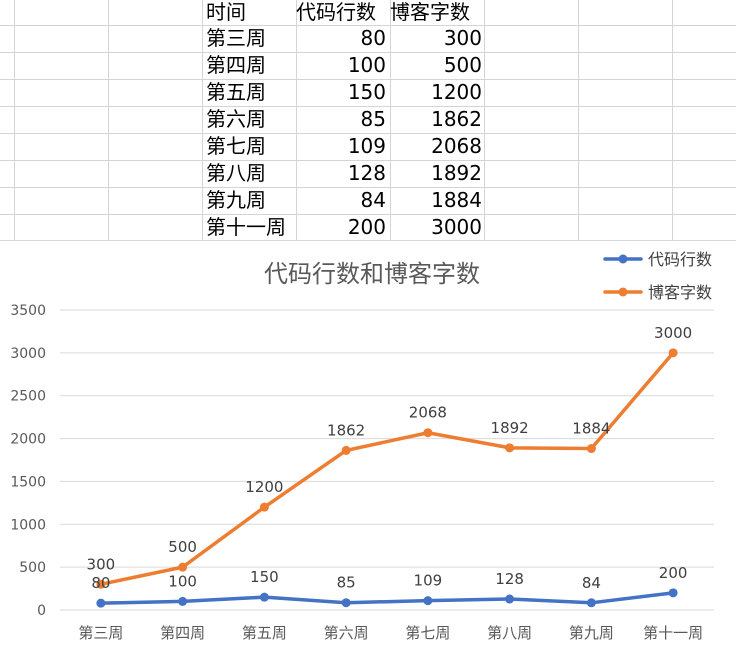 This screenshot has width=736, height=663. What do you see at coordinates (182, 547) in the screenshot?
I see `data-label: 500` at bounding box center [182, 547].